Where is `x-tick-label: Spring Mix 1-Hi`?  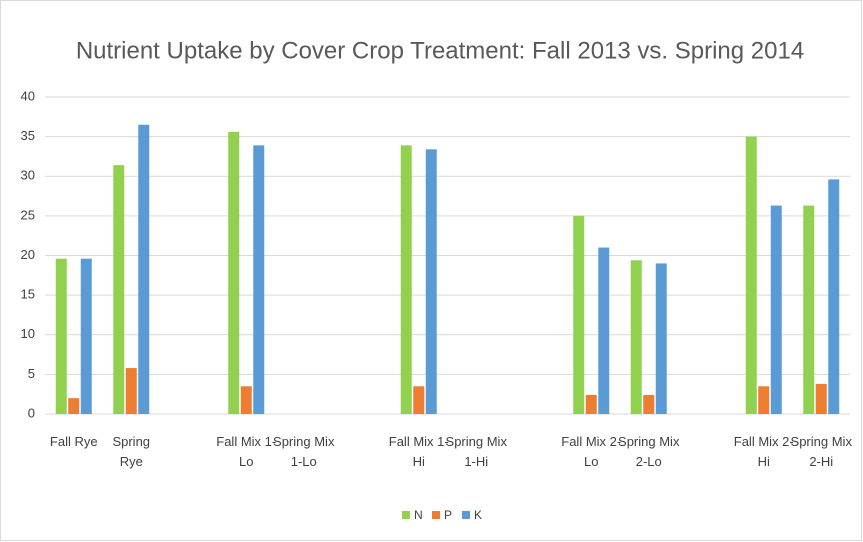
x-tick-label: Spring Mix 1-Hi is located at coordinates (476, 451).